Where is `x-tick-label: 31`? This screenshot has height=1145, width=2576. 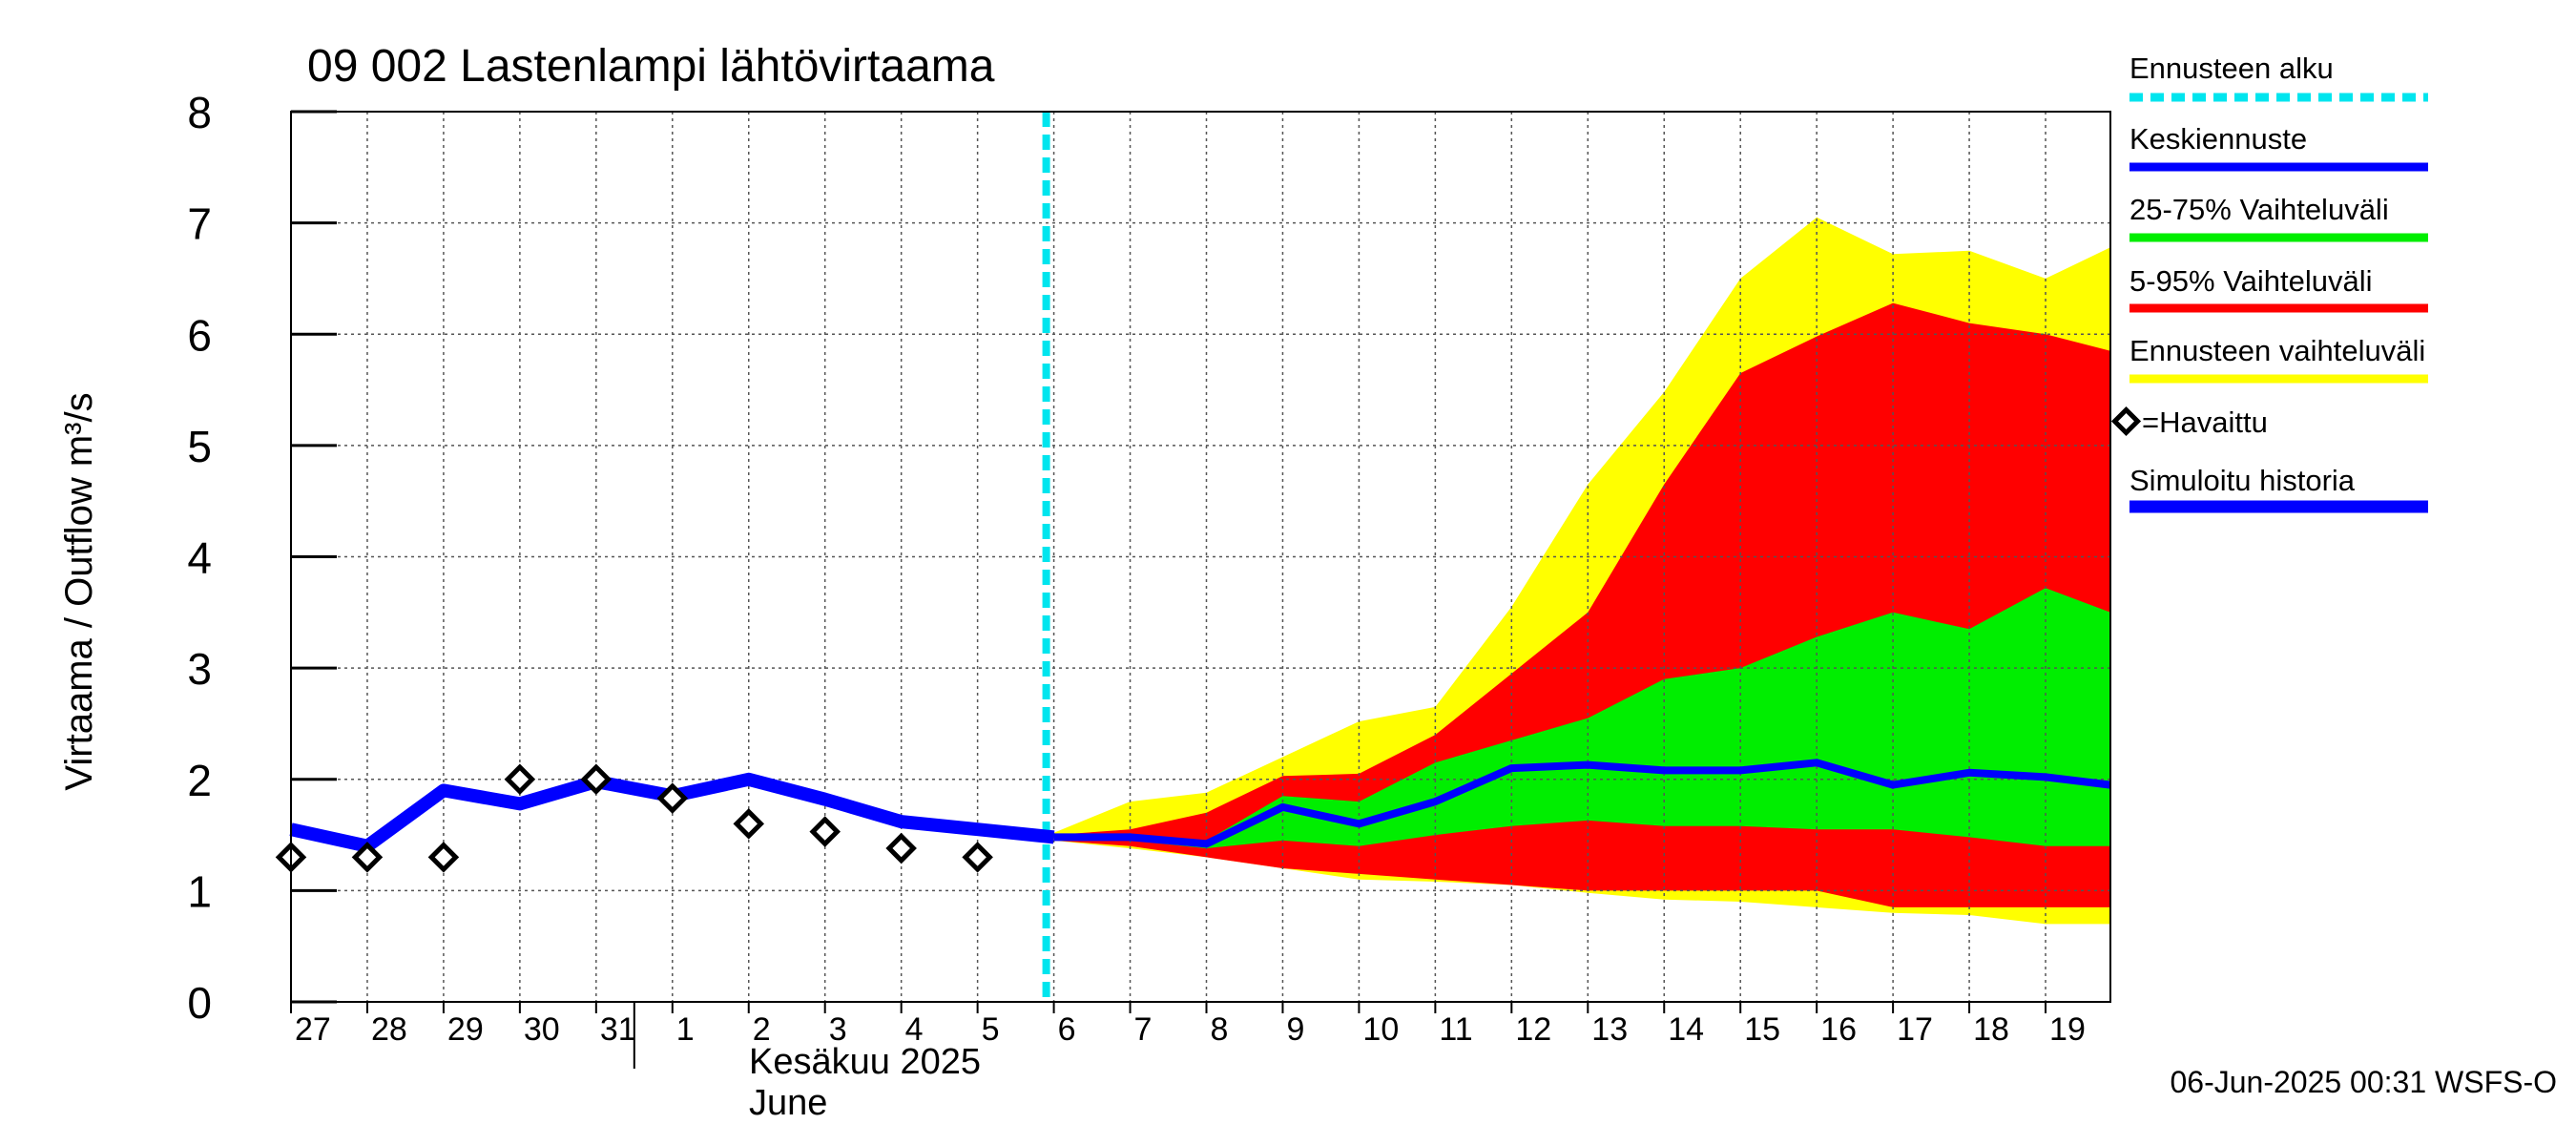
x-tick-label: 31 is located at coordinates (618, 1029).